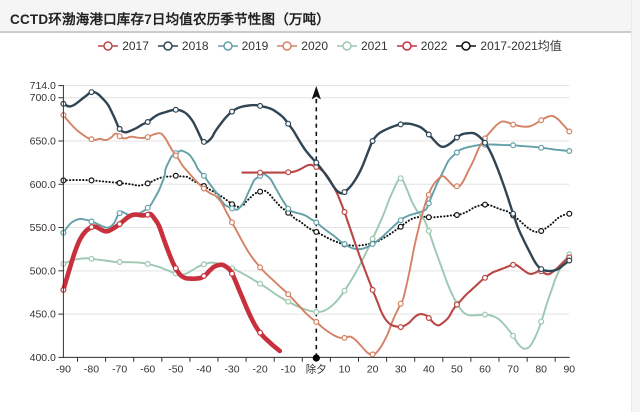 The image size is (640, 413). Describe the element at coordinates (541, 370) in the screenshot. I see `svg-text: 80` at that location.